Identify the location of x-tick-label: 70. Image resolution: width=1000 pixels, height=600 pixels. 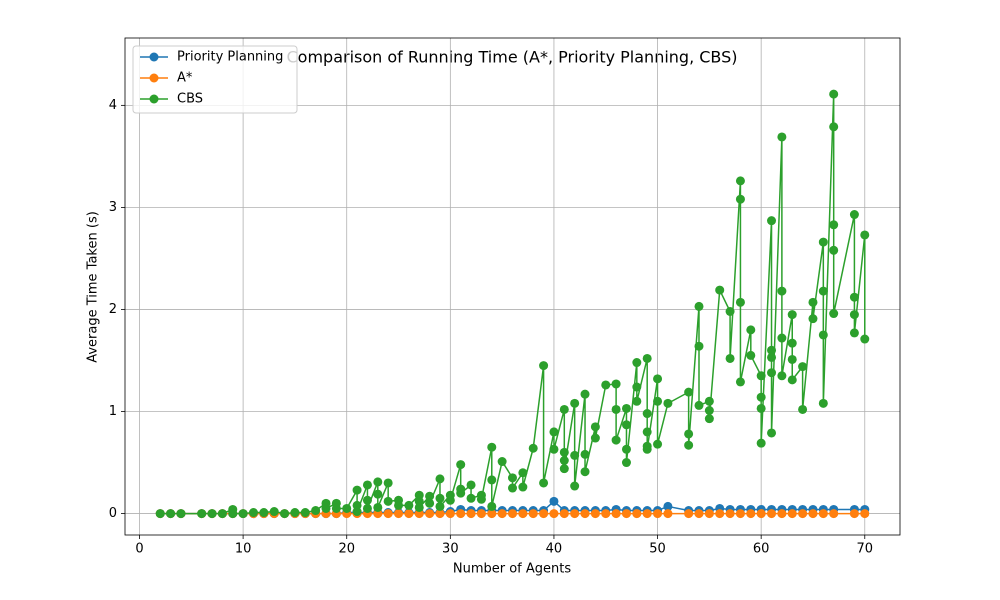
(864, 549).